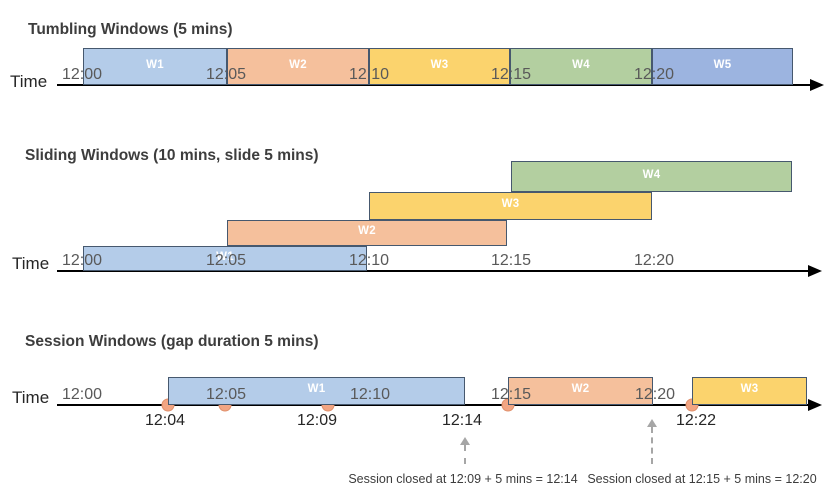 The image size is (829, 498). Describe the element at coordinates (172, 155) in the screenshot. I see `section-title-sliding: Sliding Windows (10 mins, slide 5 mins)` at that location.